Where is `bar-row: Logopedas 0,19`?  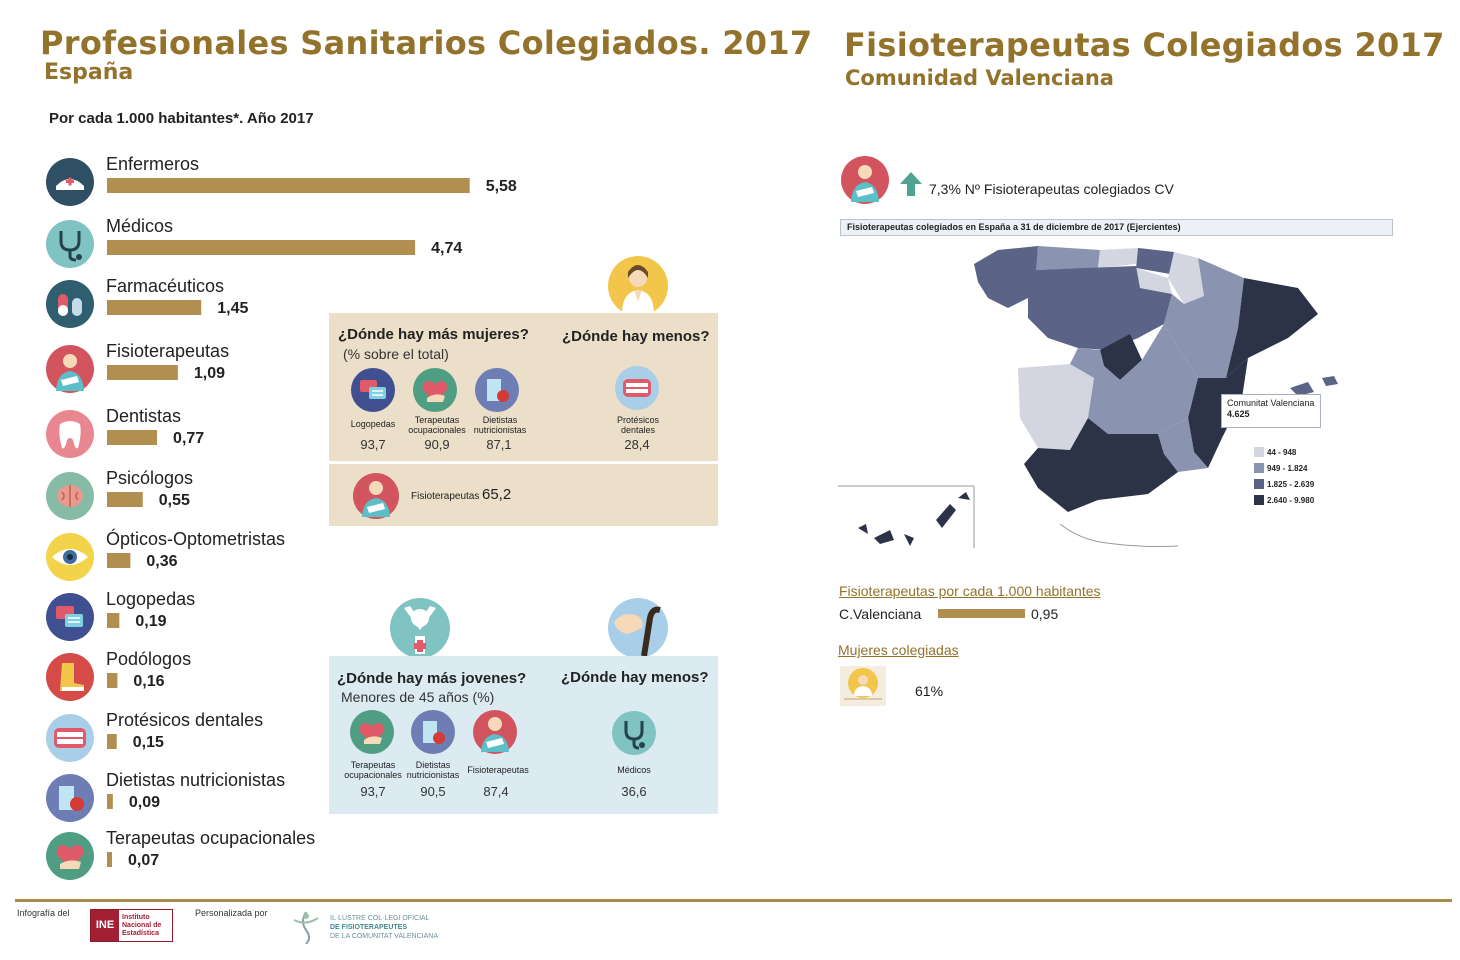
bar-row: Logopedas 0,19 is located at coordinates (120, 615).